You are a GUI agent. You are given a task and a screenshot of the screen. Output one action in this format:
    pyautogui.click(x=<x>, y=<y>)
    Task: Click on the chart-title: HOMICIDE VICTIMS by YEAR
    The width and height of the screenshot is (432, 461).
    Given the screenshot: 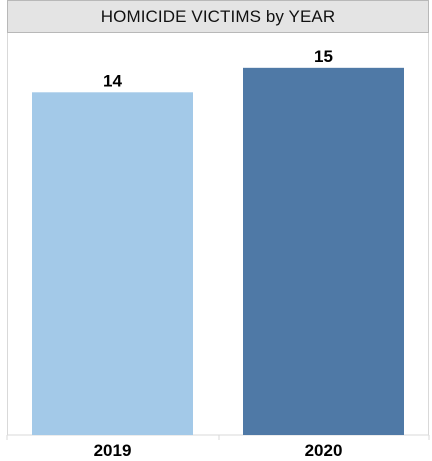 What is the action you would take?
    pyautogui.click(x=218, y=16)
    